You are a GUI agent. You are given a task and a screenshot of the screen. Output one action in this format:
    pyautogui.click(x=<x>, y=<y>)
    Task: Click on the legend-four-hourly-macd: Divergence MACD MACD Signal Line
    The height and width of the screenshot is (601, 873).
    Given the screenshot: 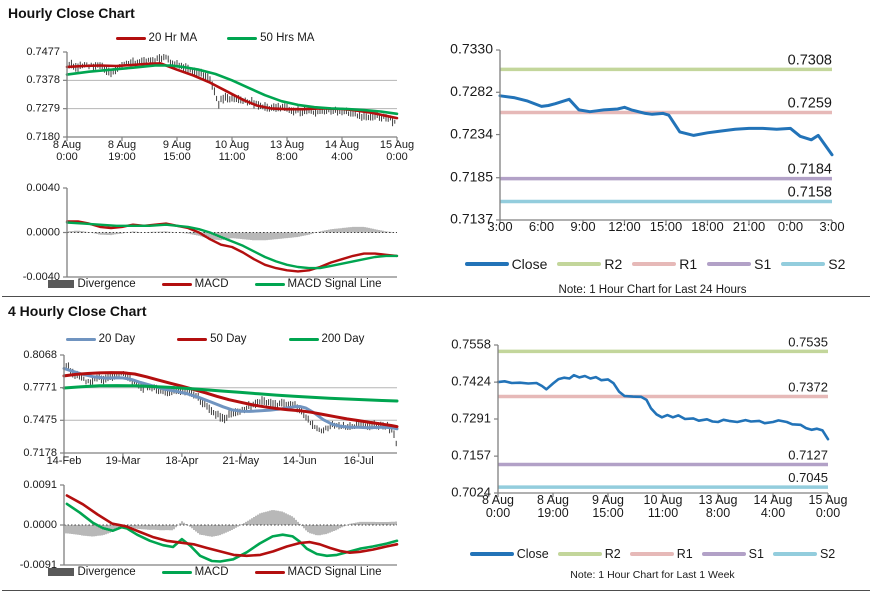 What is the action you would take?
    pyautogui.click(x=215, y=572)
    